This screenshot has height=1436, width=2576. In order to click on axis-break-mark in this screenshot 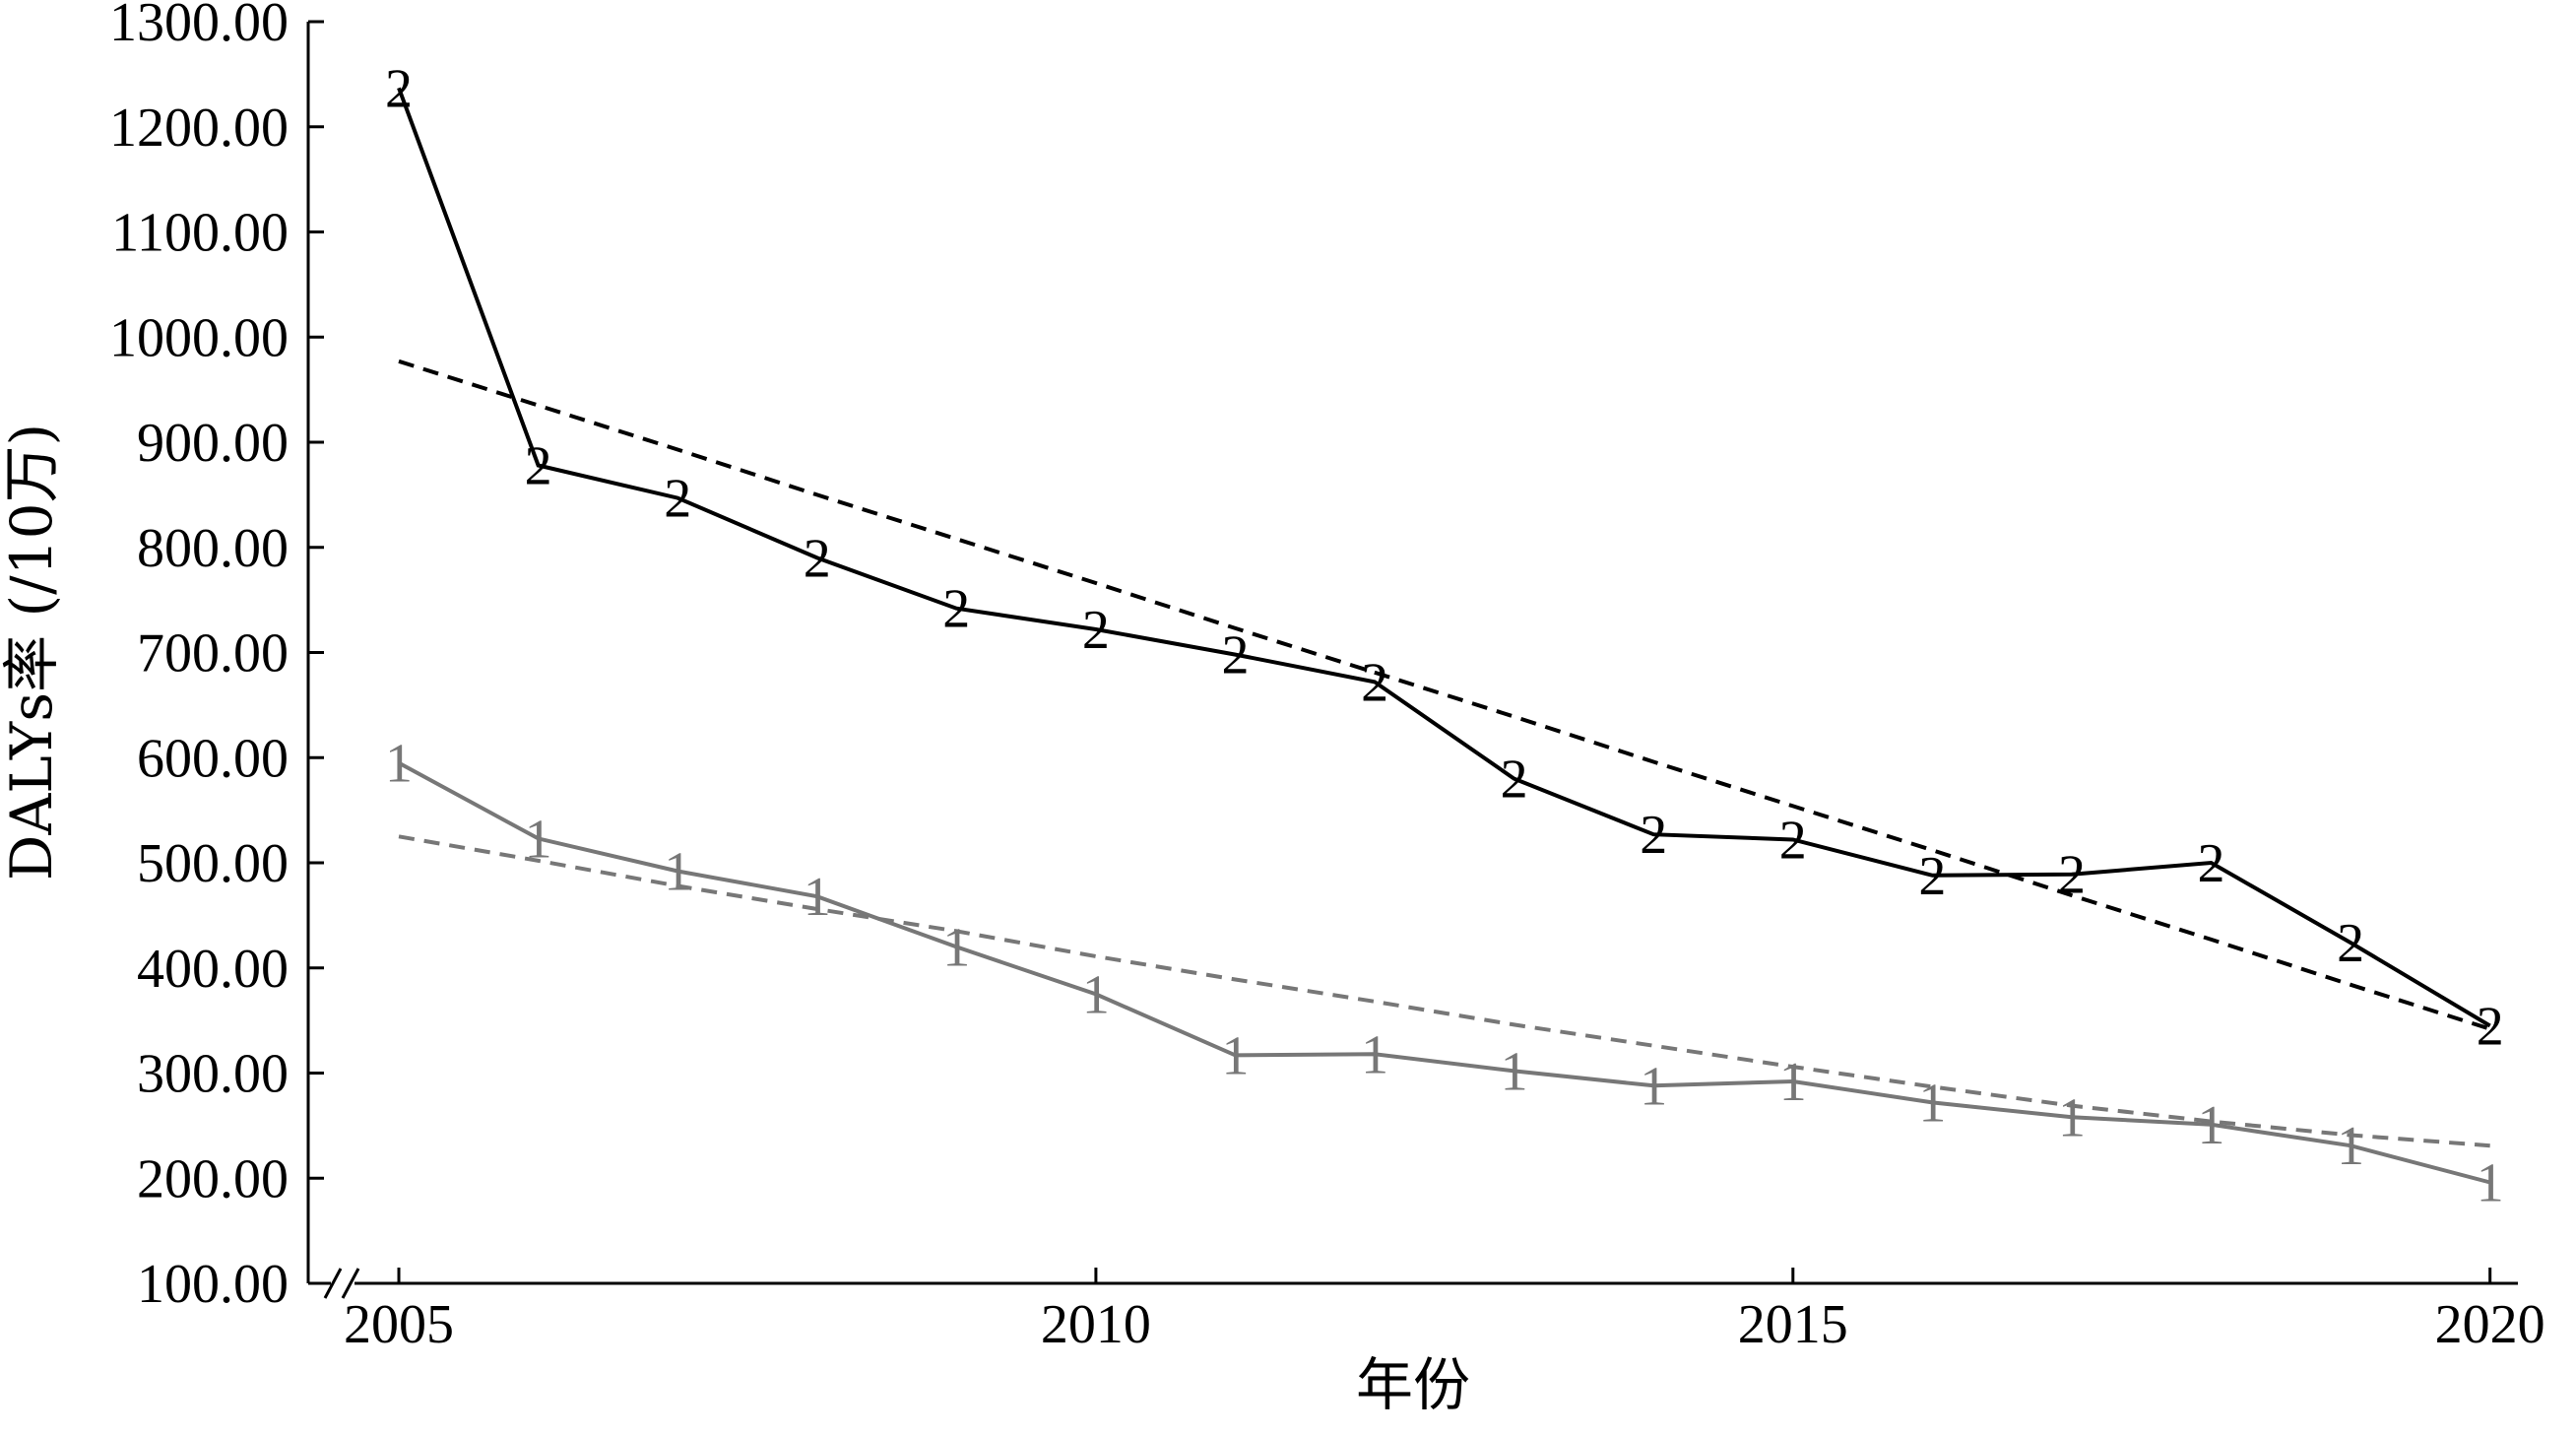, I will do `click(341, 1283)`.